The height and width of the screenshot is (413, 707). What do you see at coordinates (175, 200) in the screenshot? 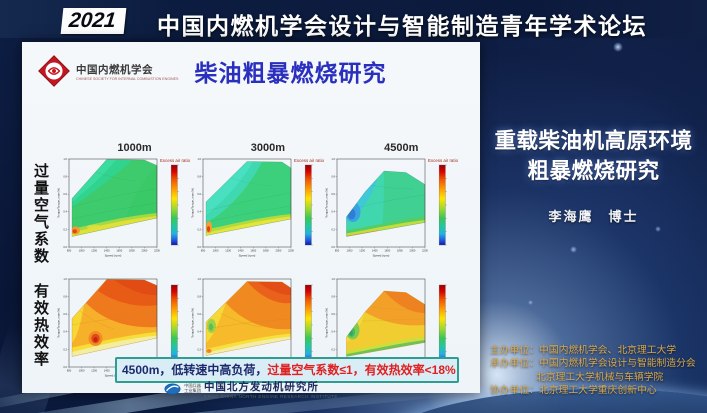
I see `colorbar-ear-1: Excess air ratio` at bounding box center [175, 200].